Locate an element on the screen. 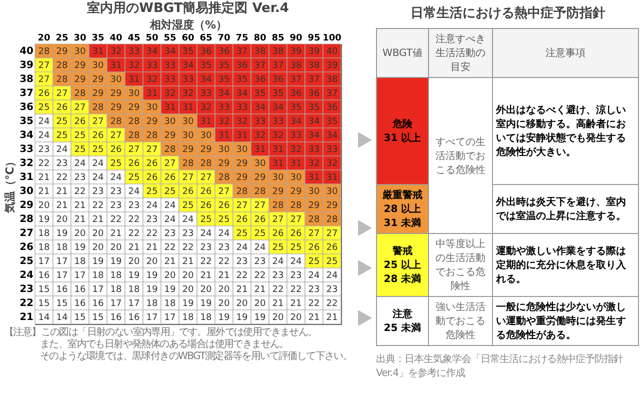 The image size is (643, 402). x-tick-label: 95 is located at coordinates (314, 39).